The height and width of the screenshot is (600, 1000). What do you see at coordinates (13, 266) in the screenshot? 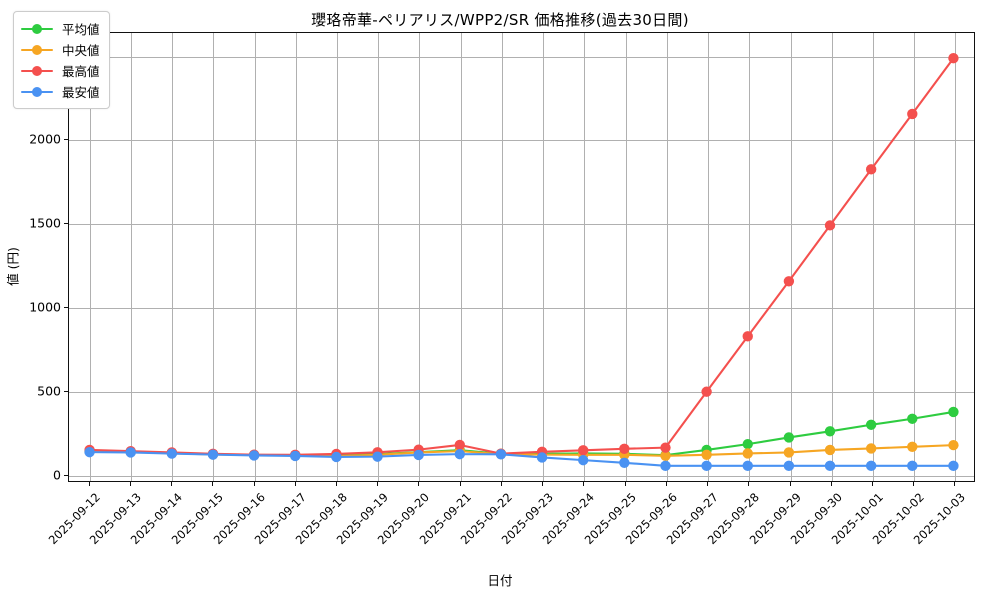
I see `y-axis-title: 値 (円)` at bounding box center [13, 266].